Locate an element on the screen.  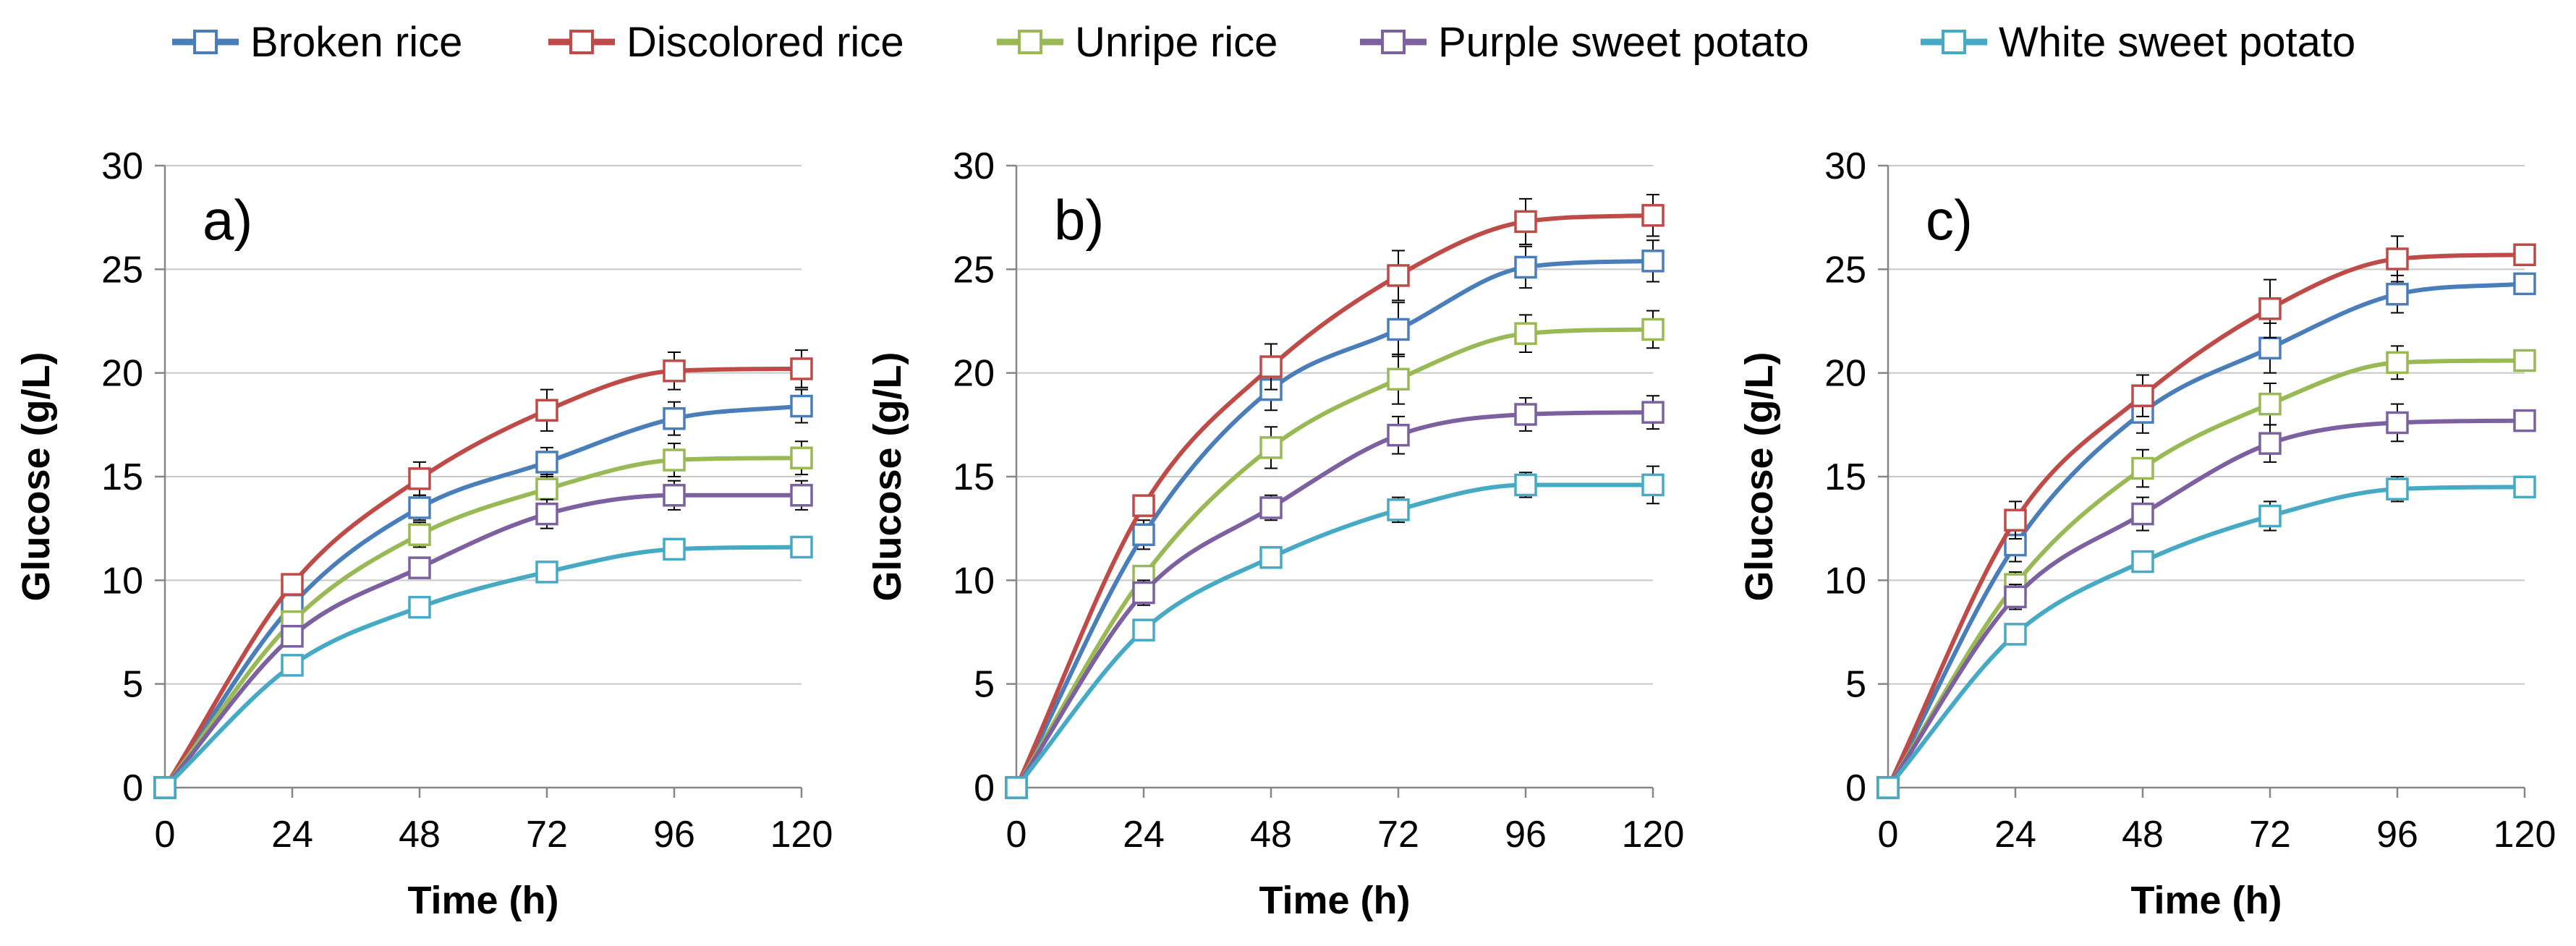
y-tick-label: 10 is located at coordinates (1845, 581).